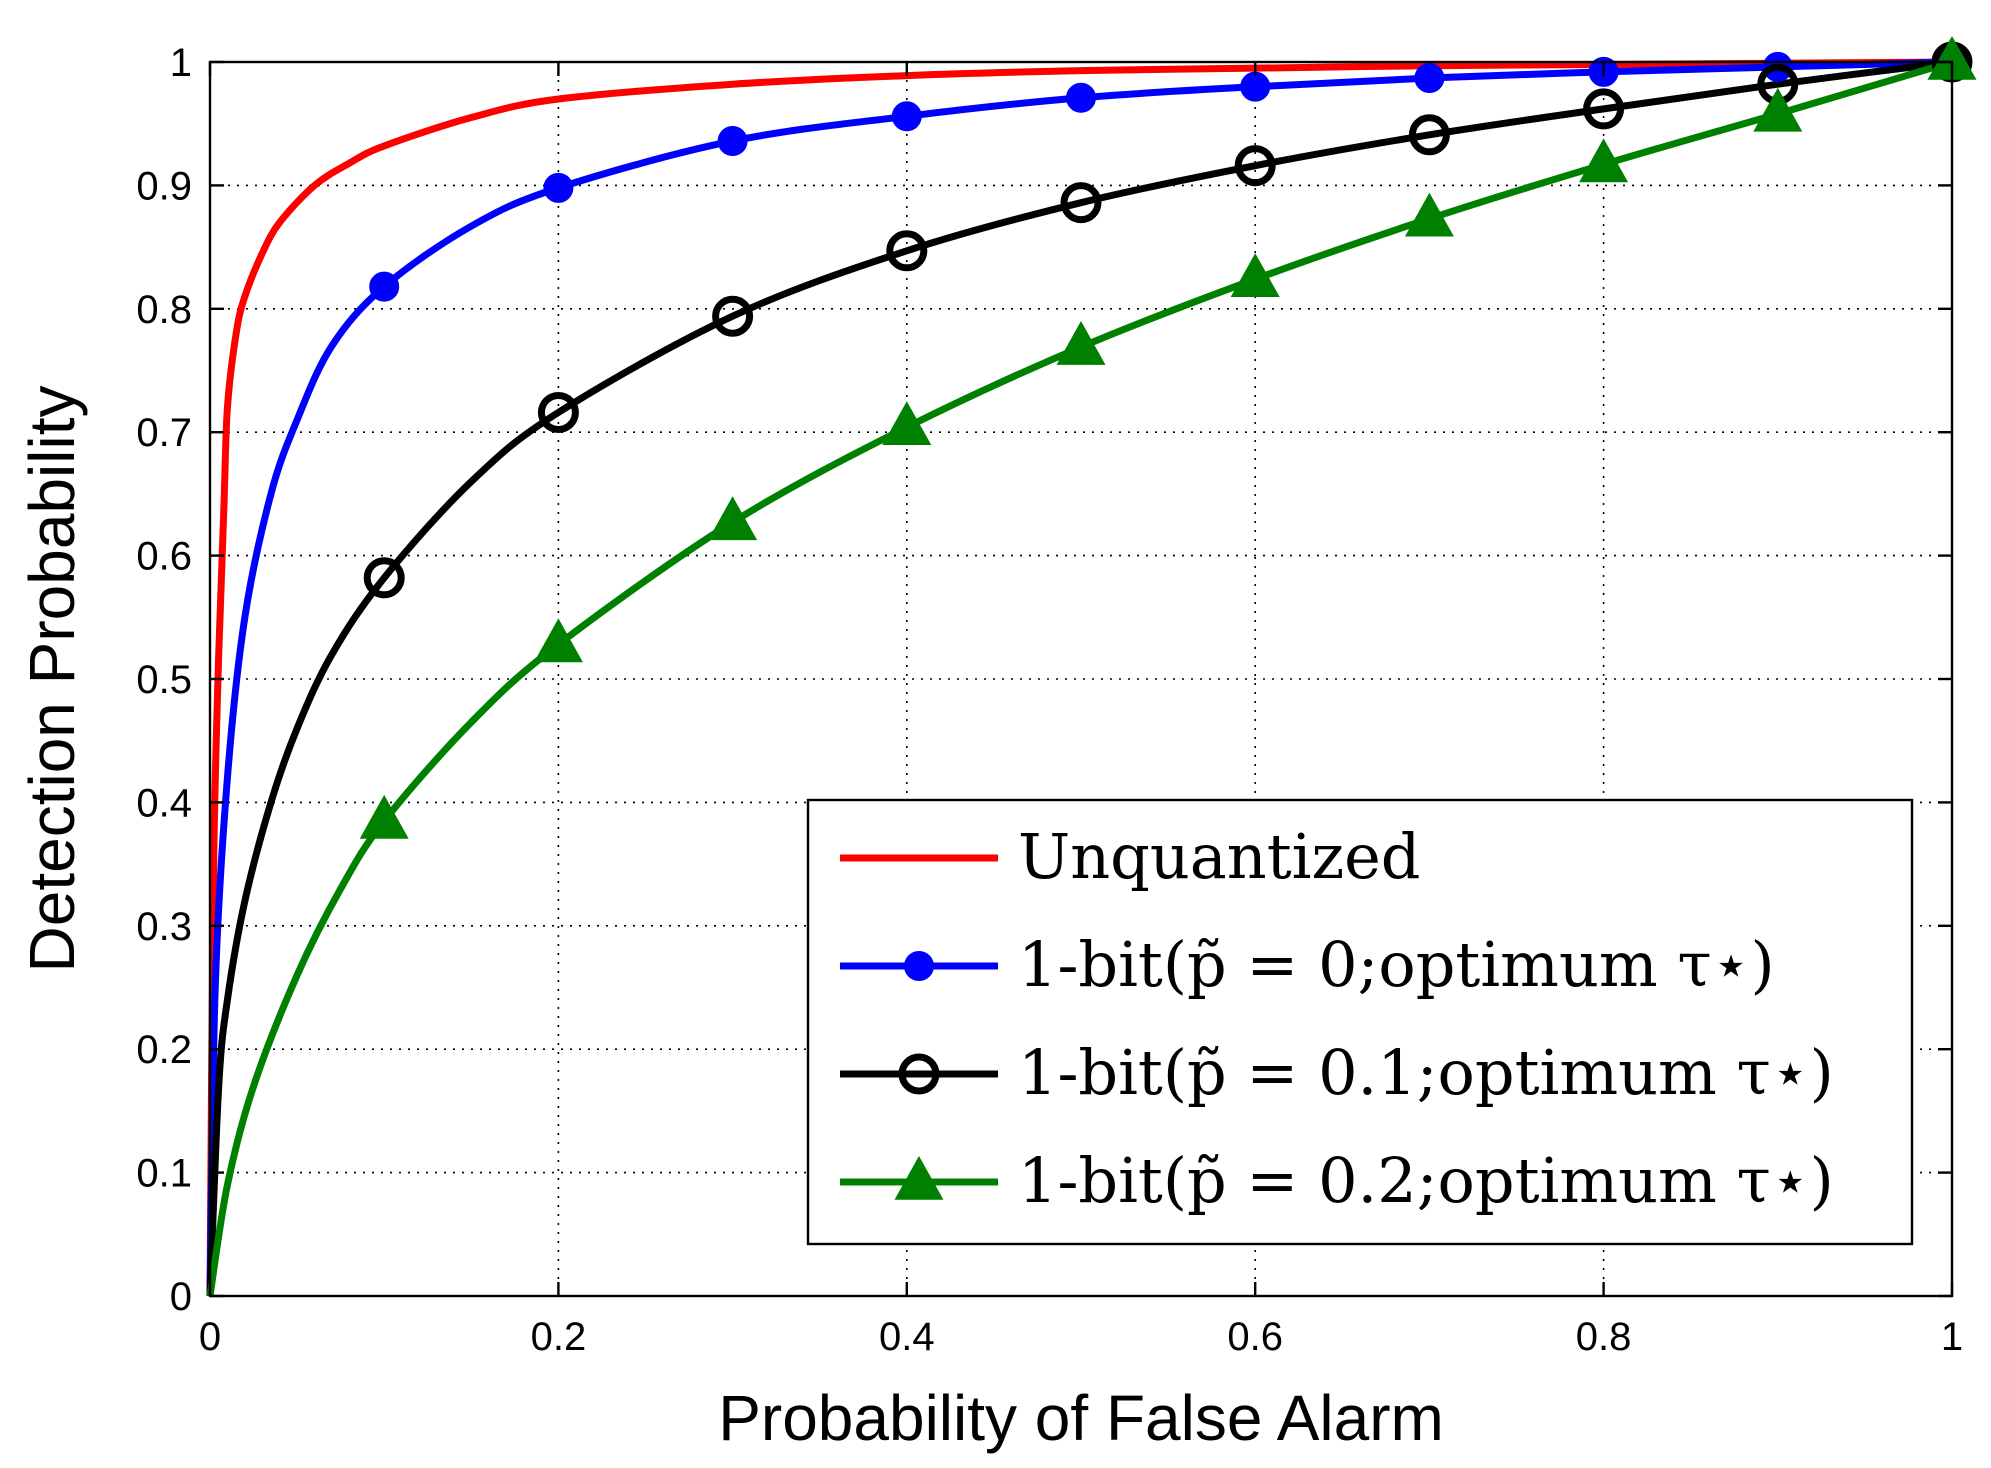 The image size is (1991, 1468). What do you see at coordinates (181, 63) in the screenshot?
I see `y-tick-label: 1` at bounding box center [181, 63].